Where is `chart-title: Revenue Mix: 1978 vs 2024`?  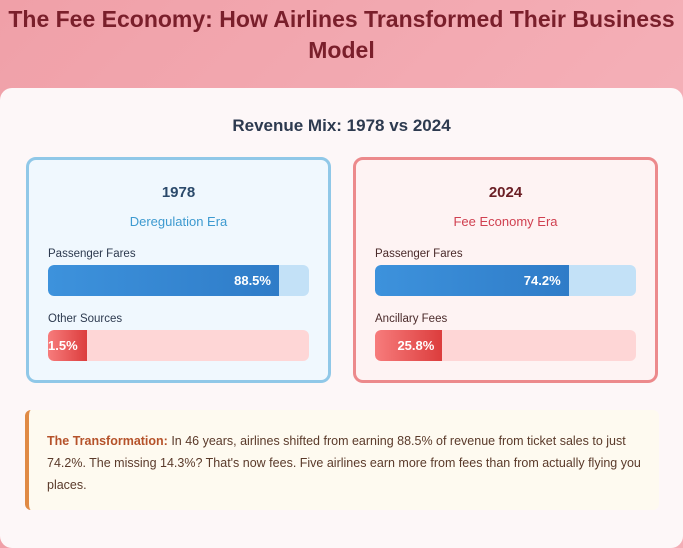
chart-title: Revenue Mix: 1978 vs 2024 is located at coordinates (341, 125).